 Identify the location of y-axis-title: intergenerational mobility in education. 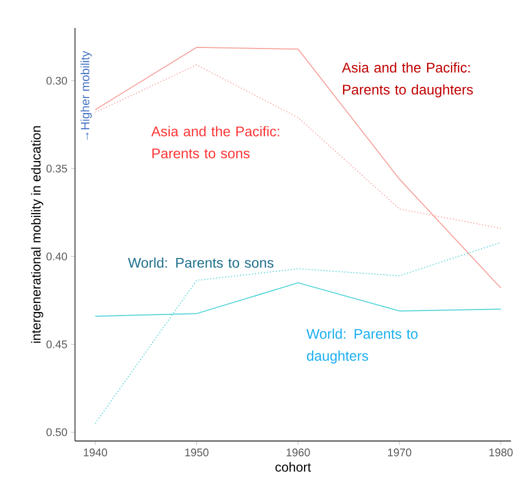
(37, 234).